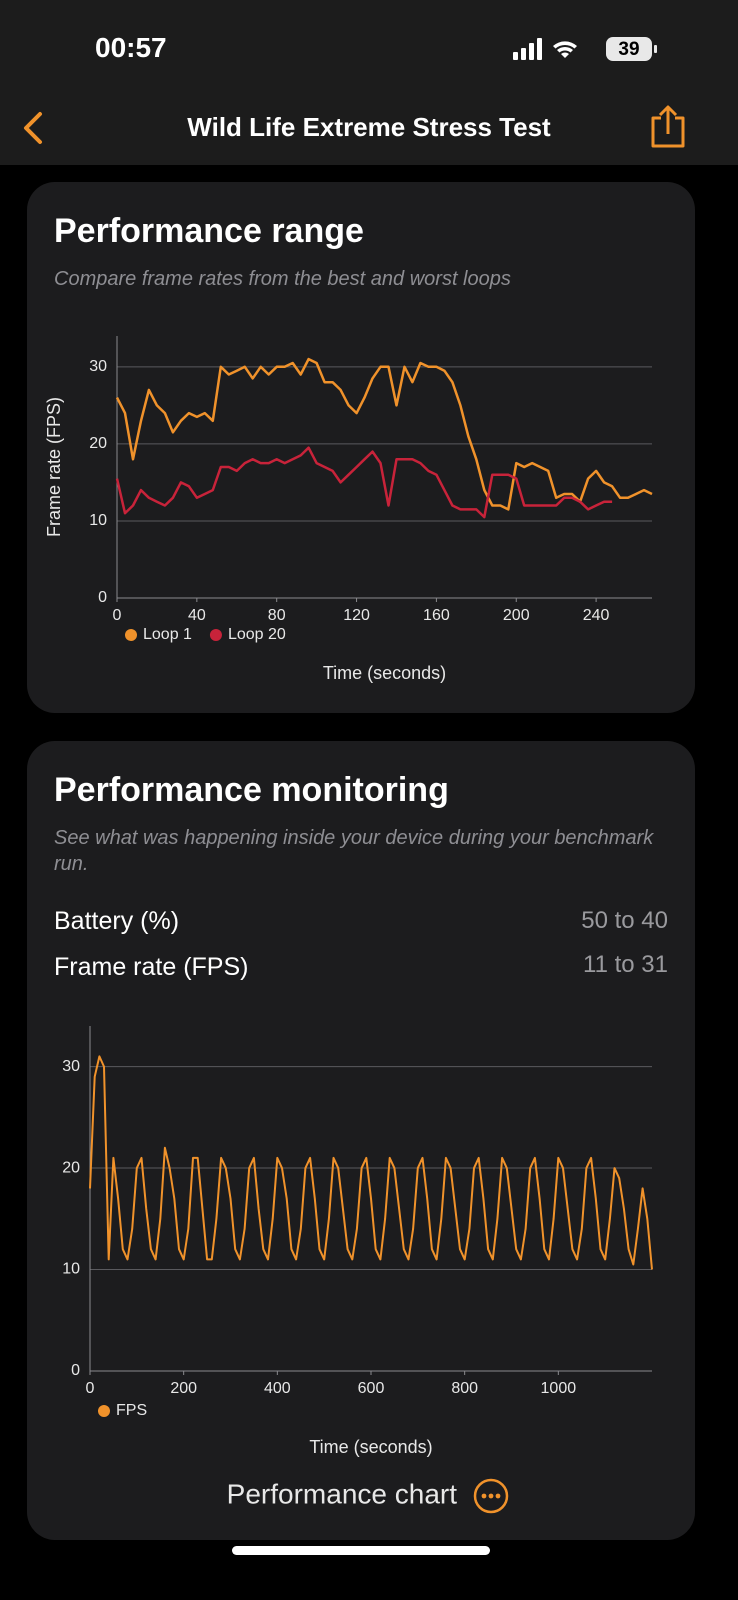  I want to click on x-tick-label: 240, so click(596, 615).